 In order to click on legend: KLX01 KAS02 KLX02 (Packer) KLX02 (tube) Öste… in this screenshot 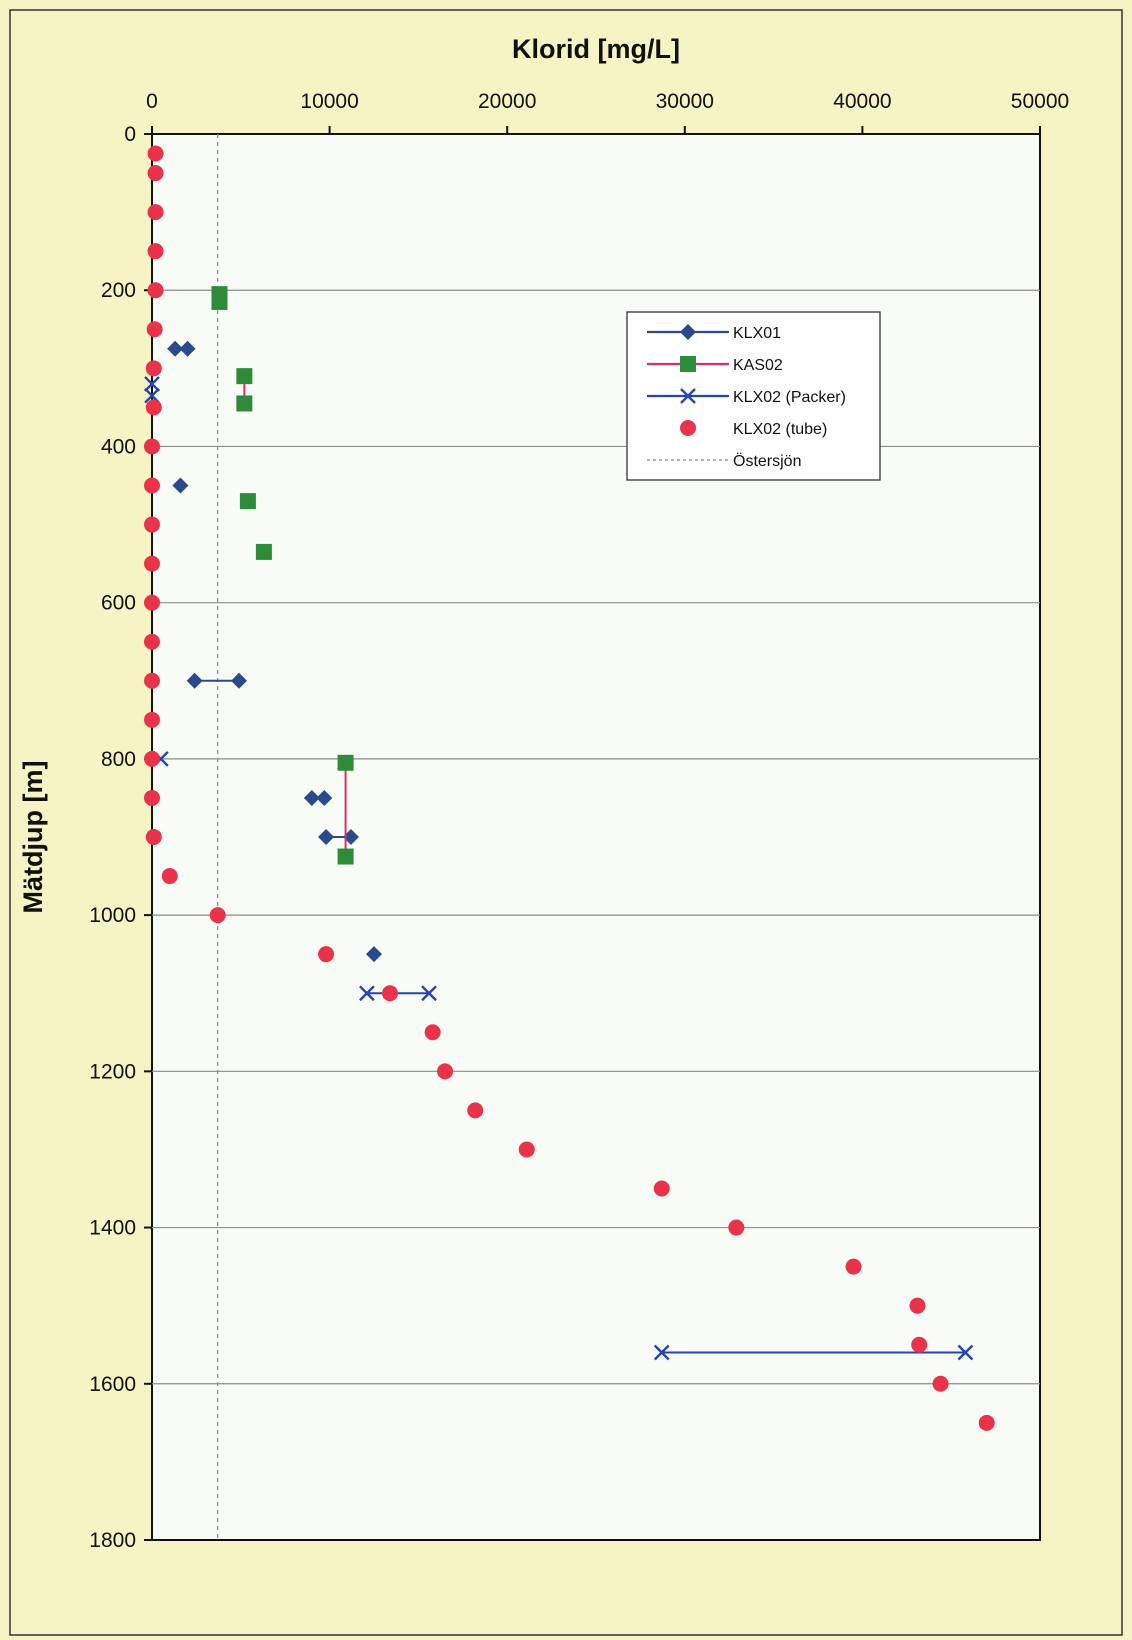, I will do `click(753, 396)`.